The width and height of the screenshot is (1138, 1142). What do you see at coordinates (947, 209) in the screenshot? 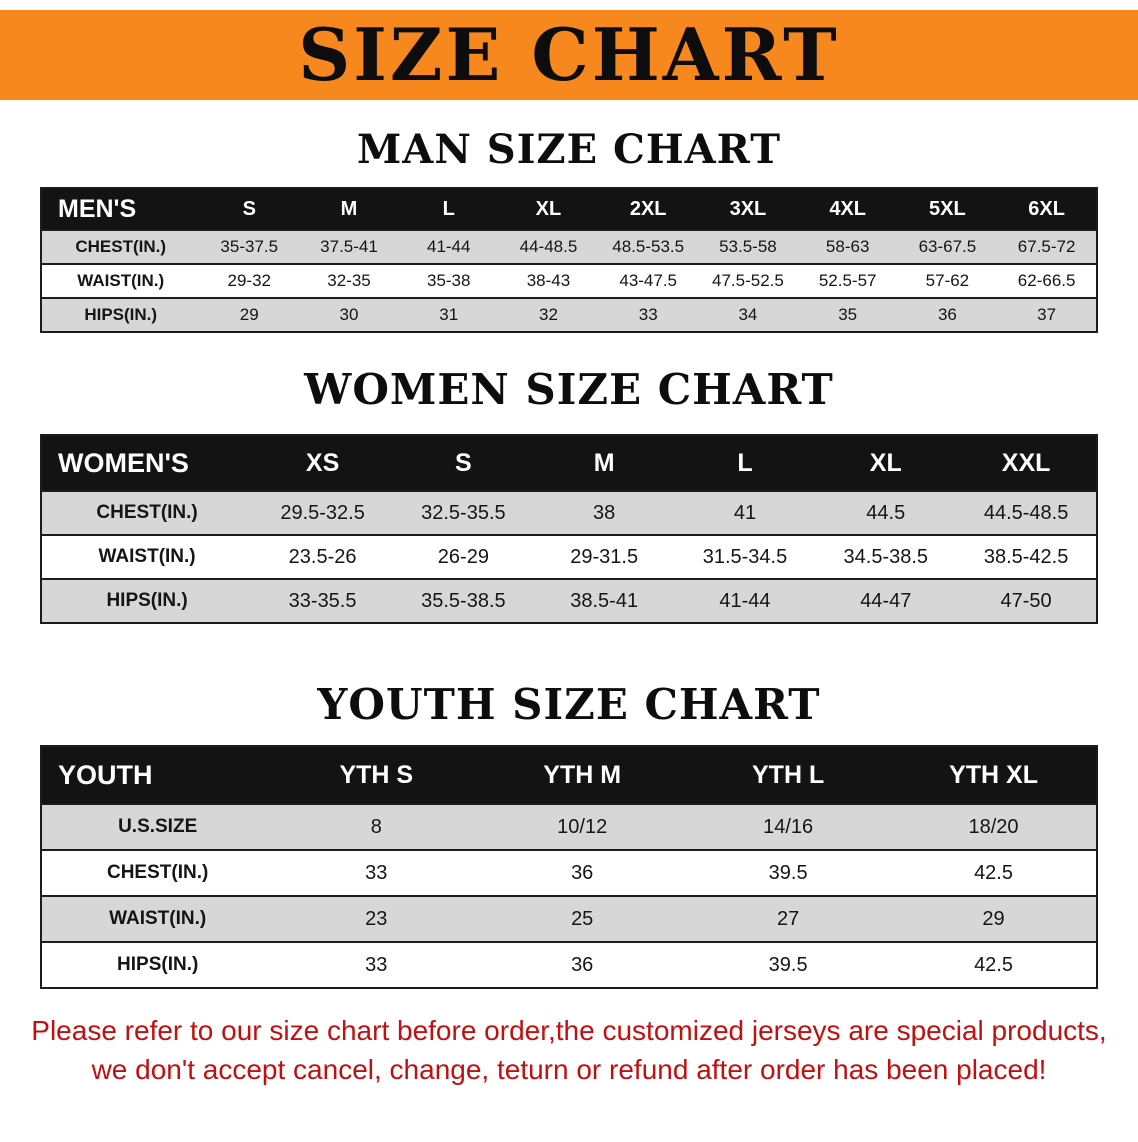
I see `size-column-header: 5XL` at bounding box center [947, 209].